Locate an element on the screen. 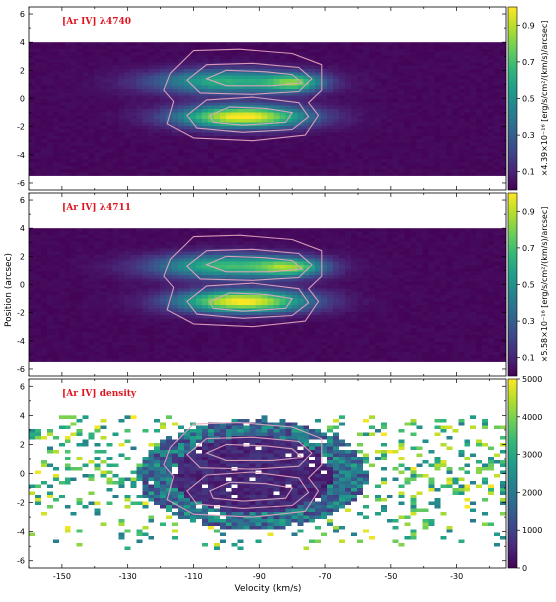  panel-title-2: [Ar IV] λ4711 is located at coordinates (96, 208).